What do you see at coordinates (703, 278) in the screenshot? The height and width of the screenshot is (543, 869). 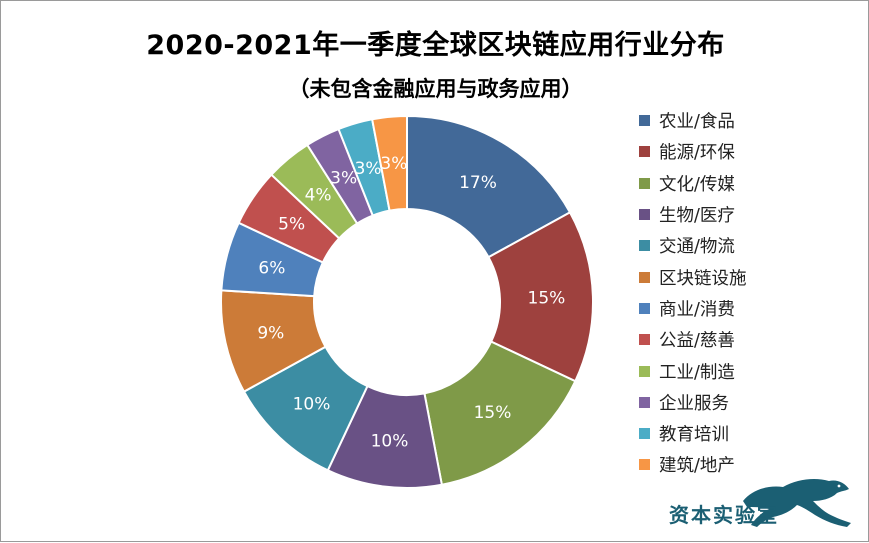 I see `legend-label: 区块链设施` at bounding box center [703, 278].